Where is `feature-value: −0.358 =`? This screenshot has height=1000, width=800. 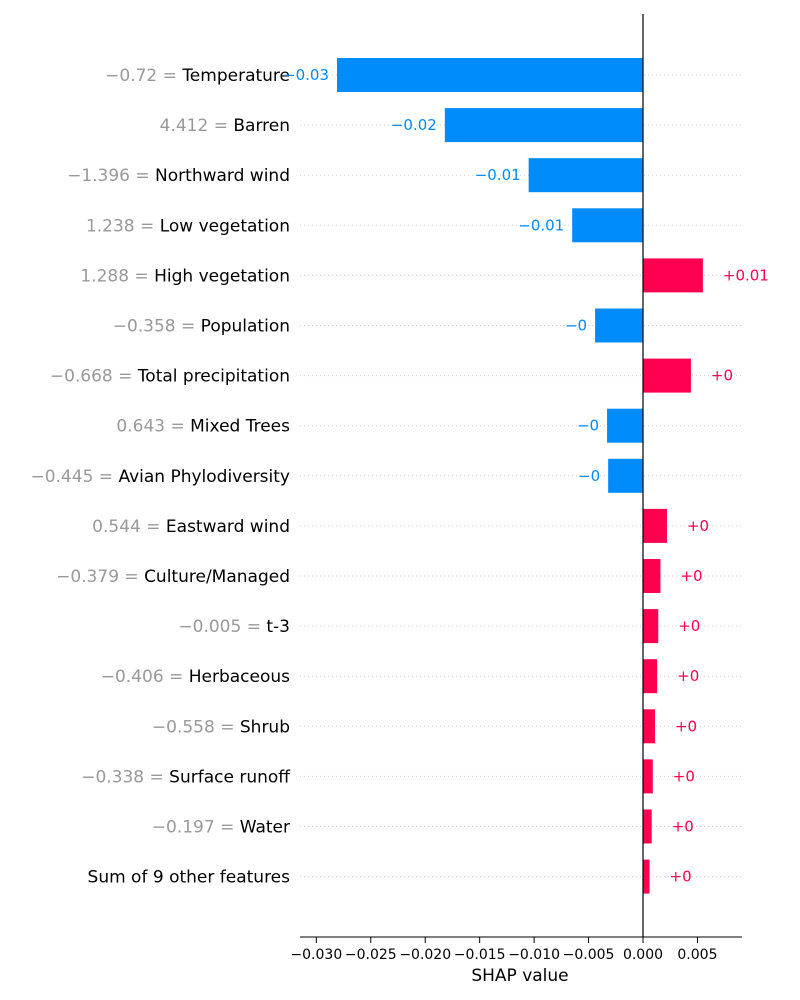 feature-value: −0.358 = is located at coordinates (157, 327).